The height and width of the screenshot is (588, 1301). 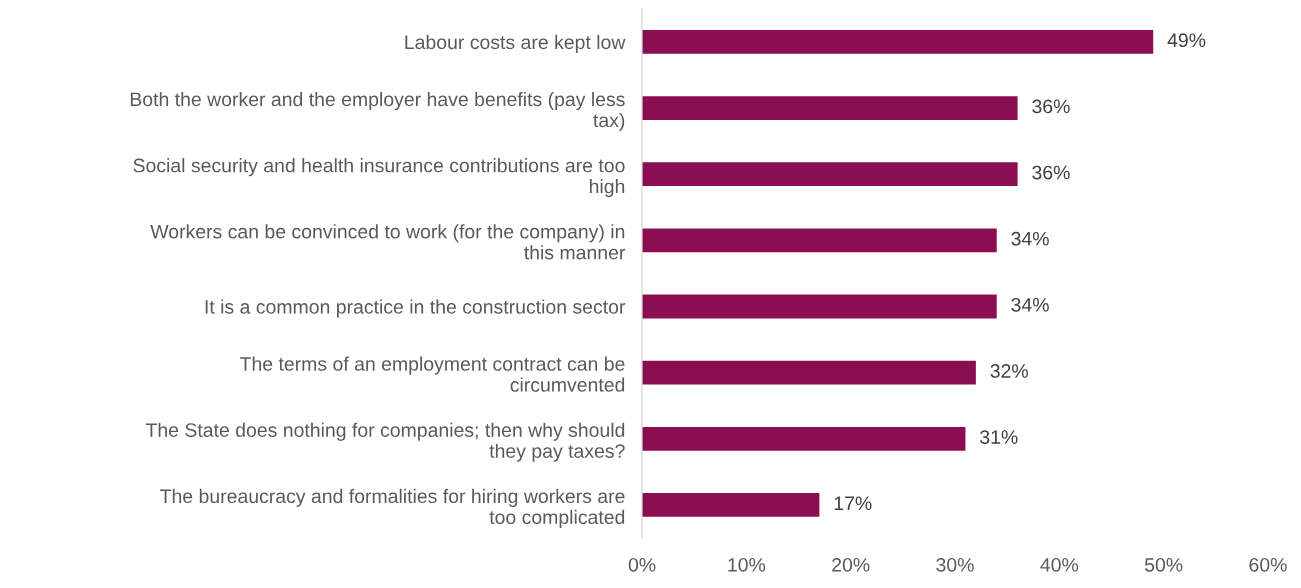 What do you see at coordinates (385, 442) in the screenshot?
I see `y-tick-label: The State does nothing for companies; then why should they pay taxes?` at bounding box center [385, 442].